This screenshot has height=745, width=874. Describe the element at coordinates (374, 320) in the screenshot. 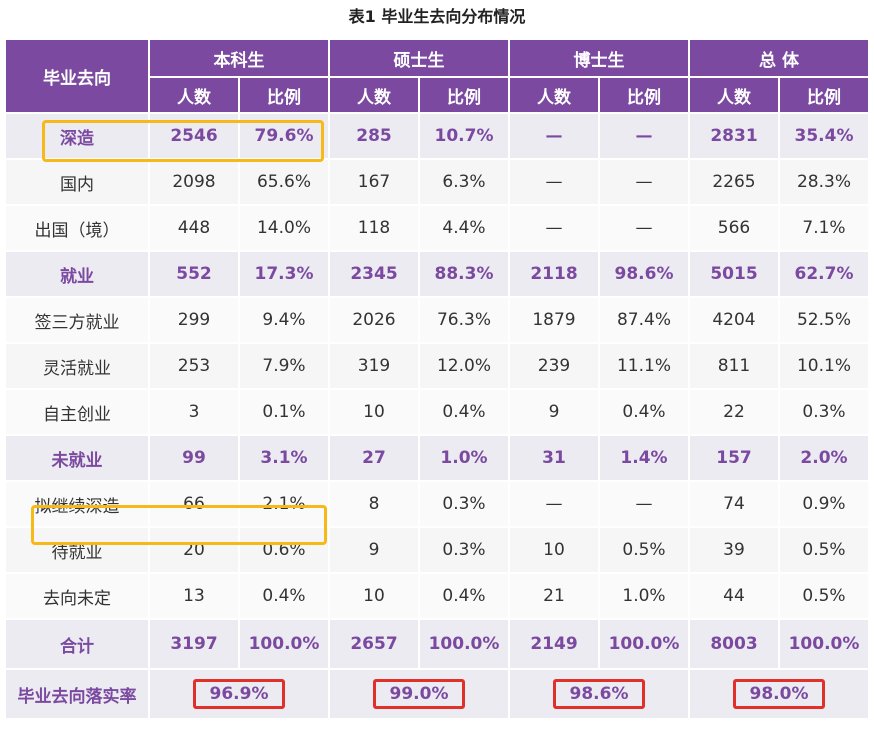

I see `cell-count: 2026` at that location.